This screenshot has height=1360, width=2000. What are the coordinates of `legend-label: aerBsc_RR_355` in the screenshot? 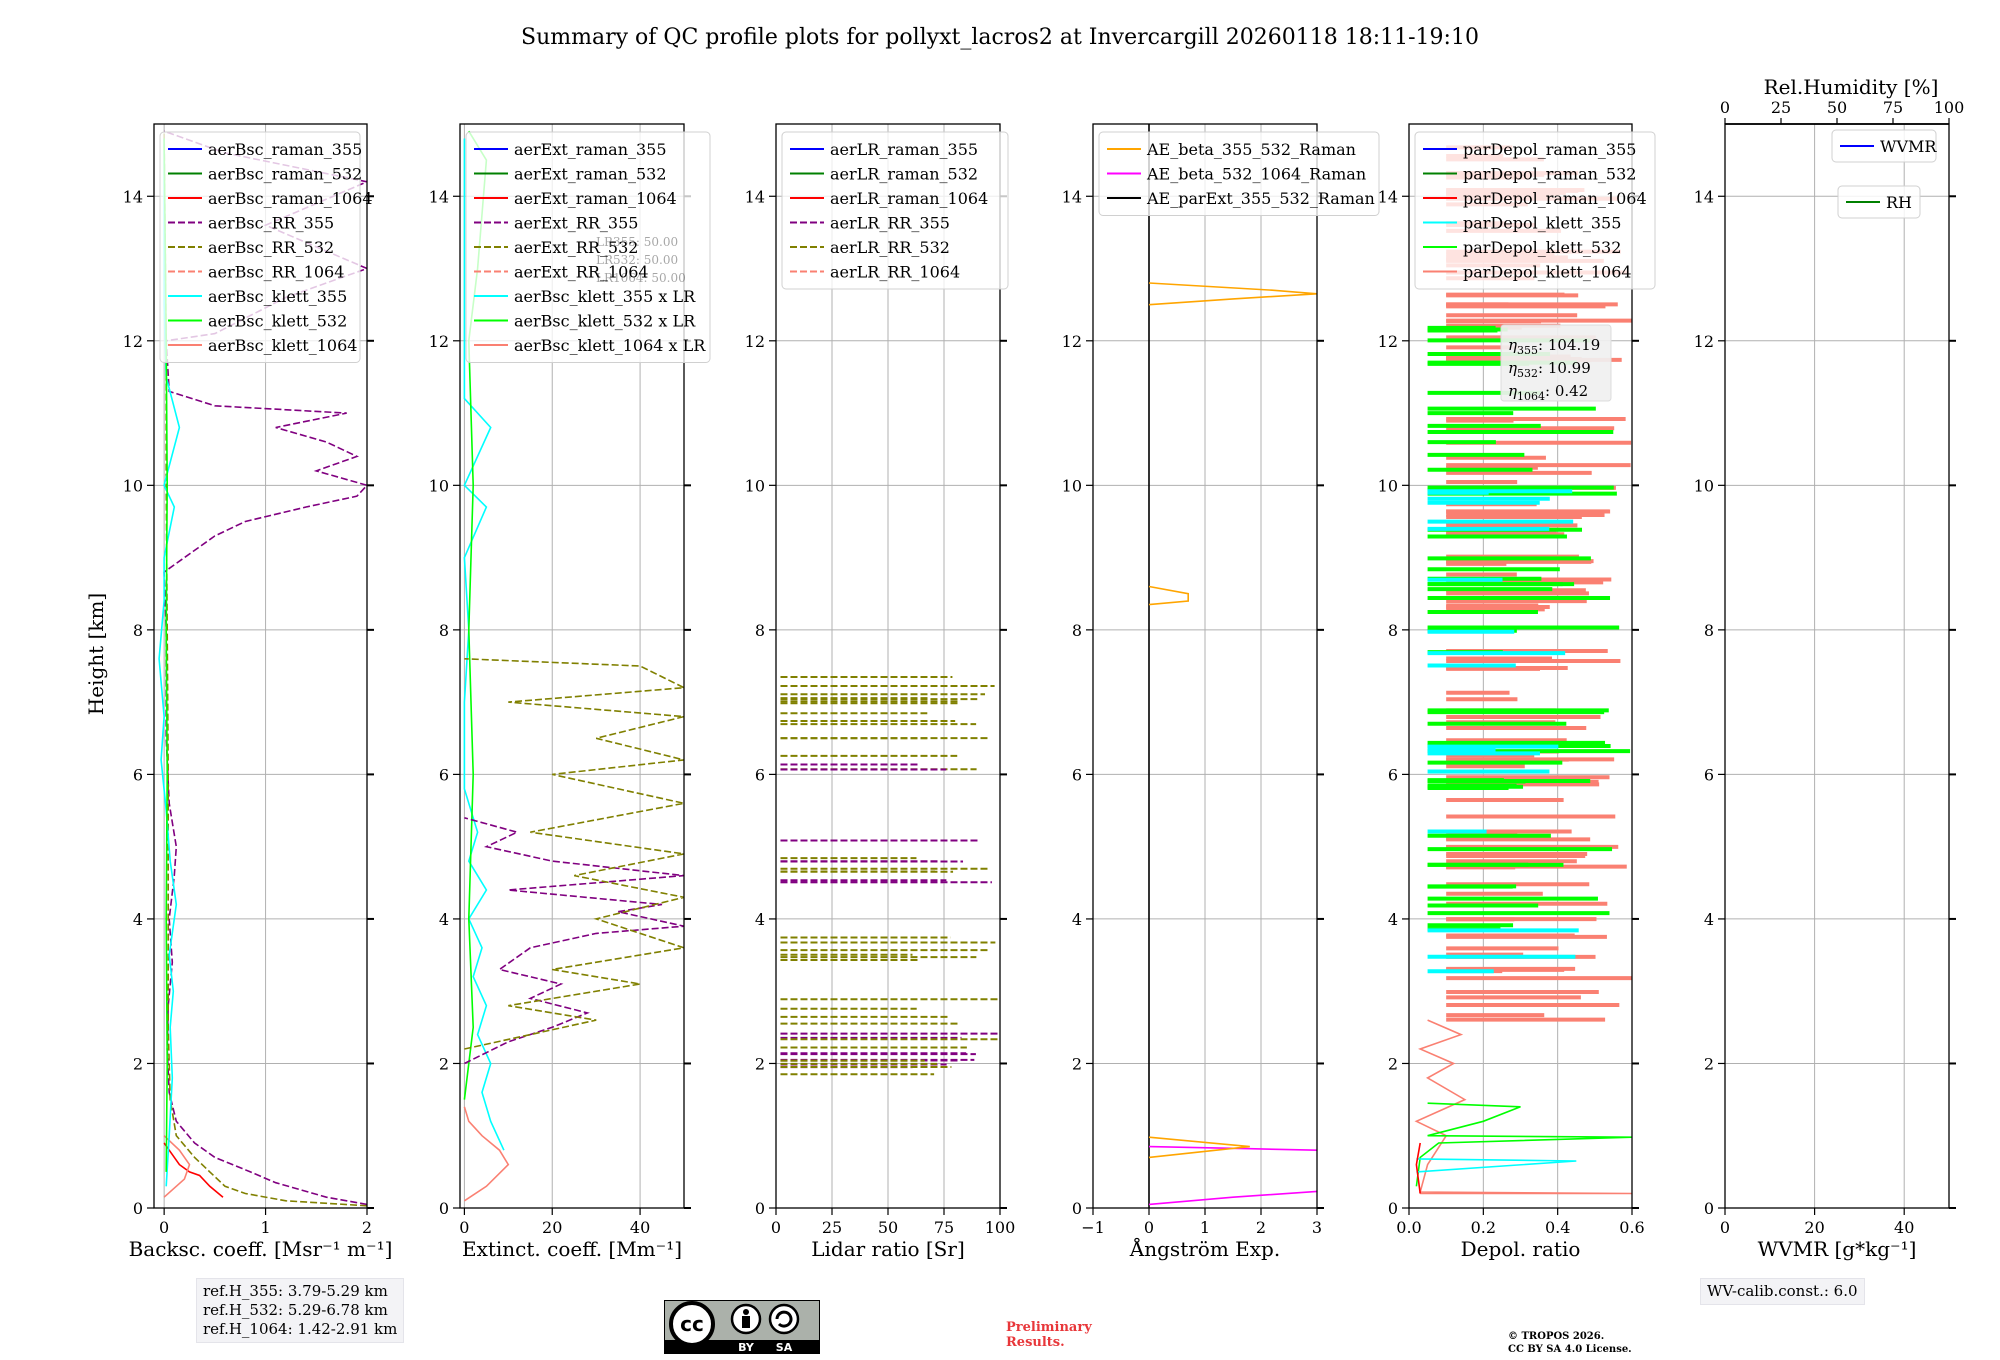 It's located at (271, 223).